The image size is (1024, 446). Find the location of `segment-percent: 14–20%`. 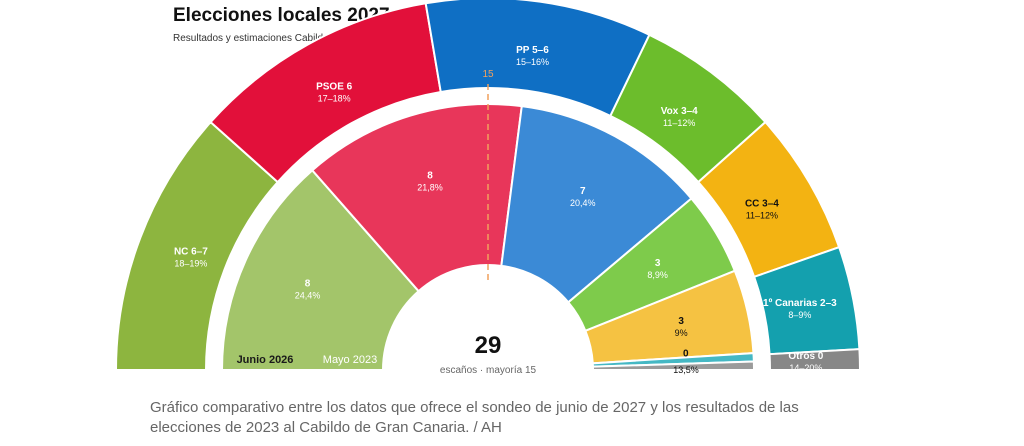

segment-percent: 14–20% is located at coordinates (805, 368).